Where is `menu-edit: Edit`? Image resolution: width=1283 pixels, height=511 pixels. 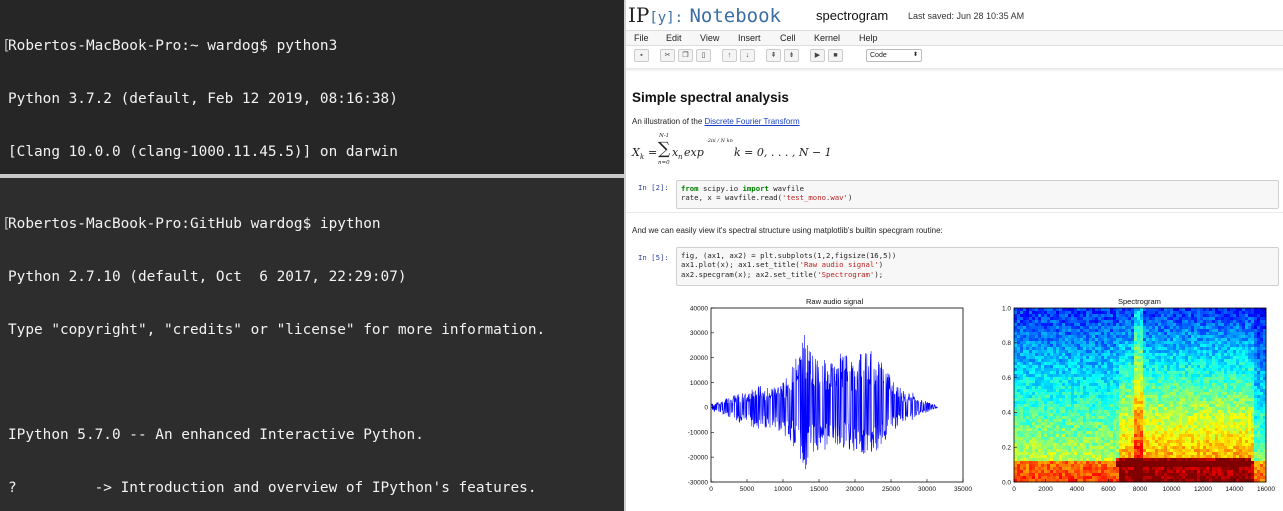 menu-edit: Edit is located at coordinates (674, 38).